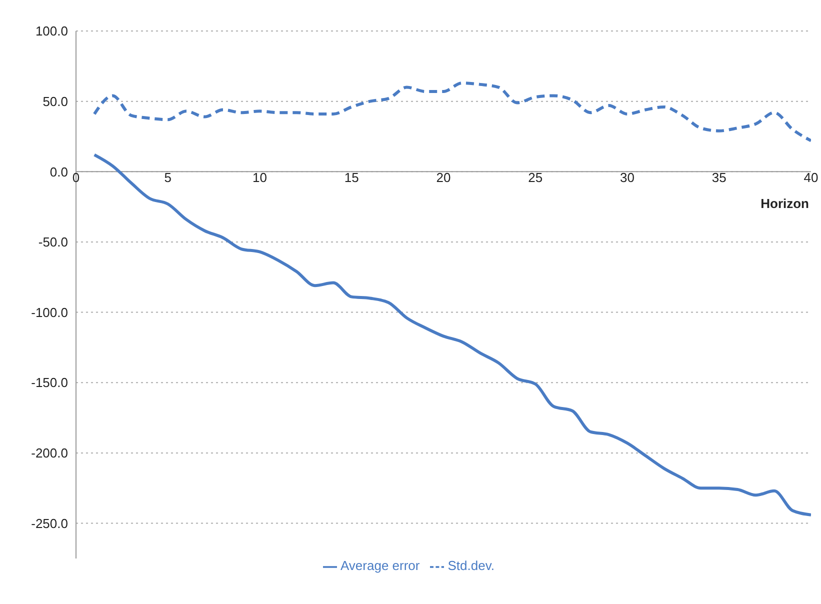  What do you see at coordinates (627, 177) in the screenshot?
I see `x-tick-label: 30` at bounding box center [627, 177].